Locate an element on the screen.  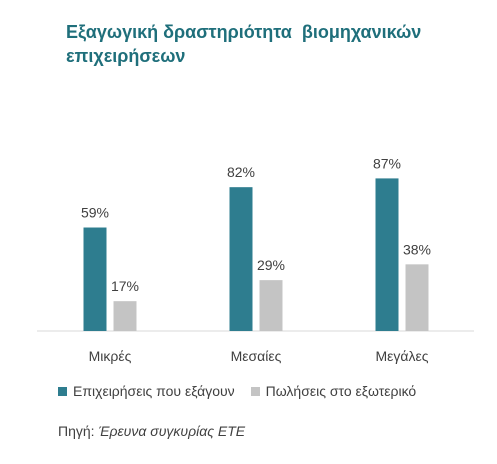
category-label-3: Μεγάλες is located at coordinates (402, 356).